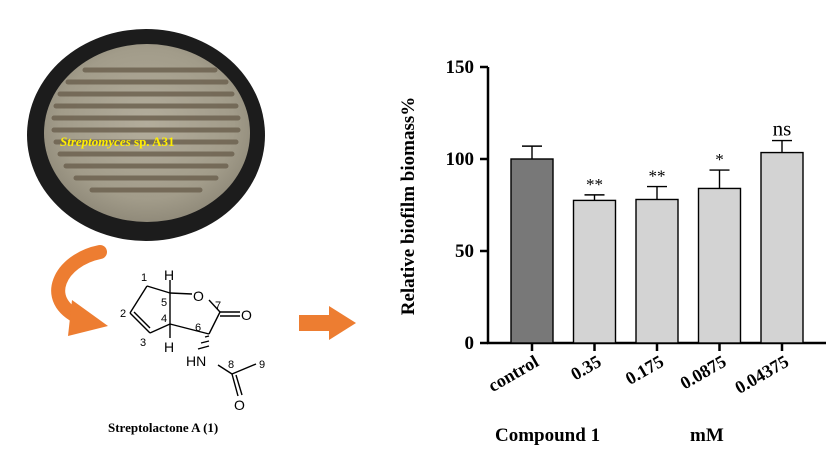  What do you see at coordinates (239, 405) in the screenshot?
I see `atom-o-amide: O` at bounding box center [239, 405].